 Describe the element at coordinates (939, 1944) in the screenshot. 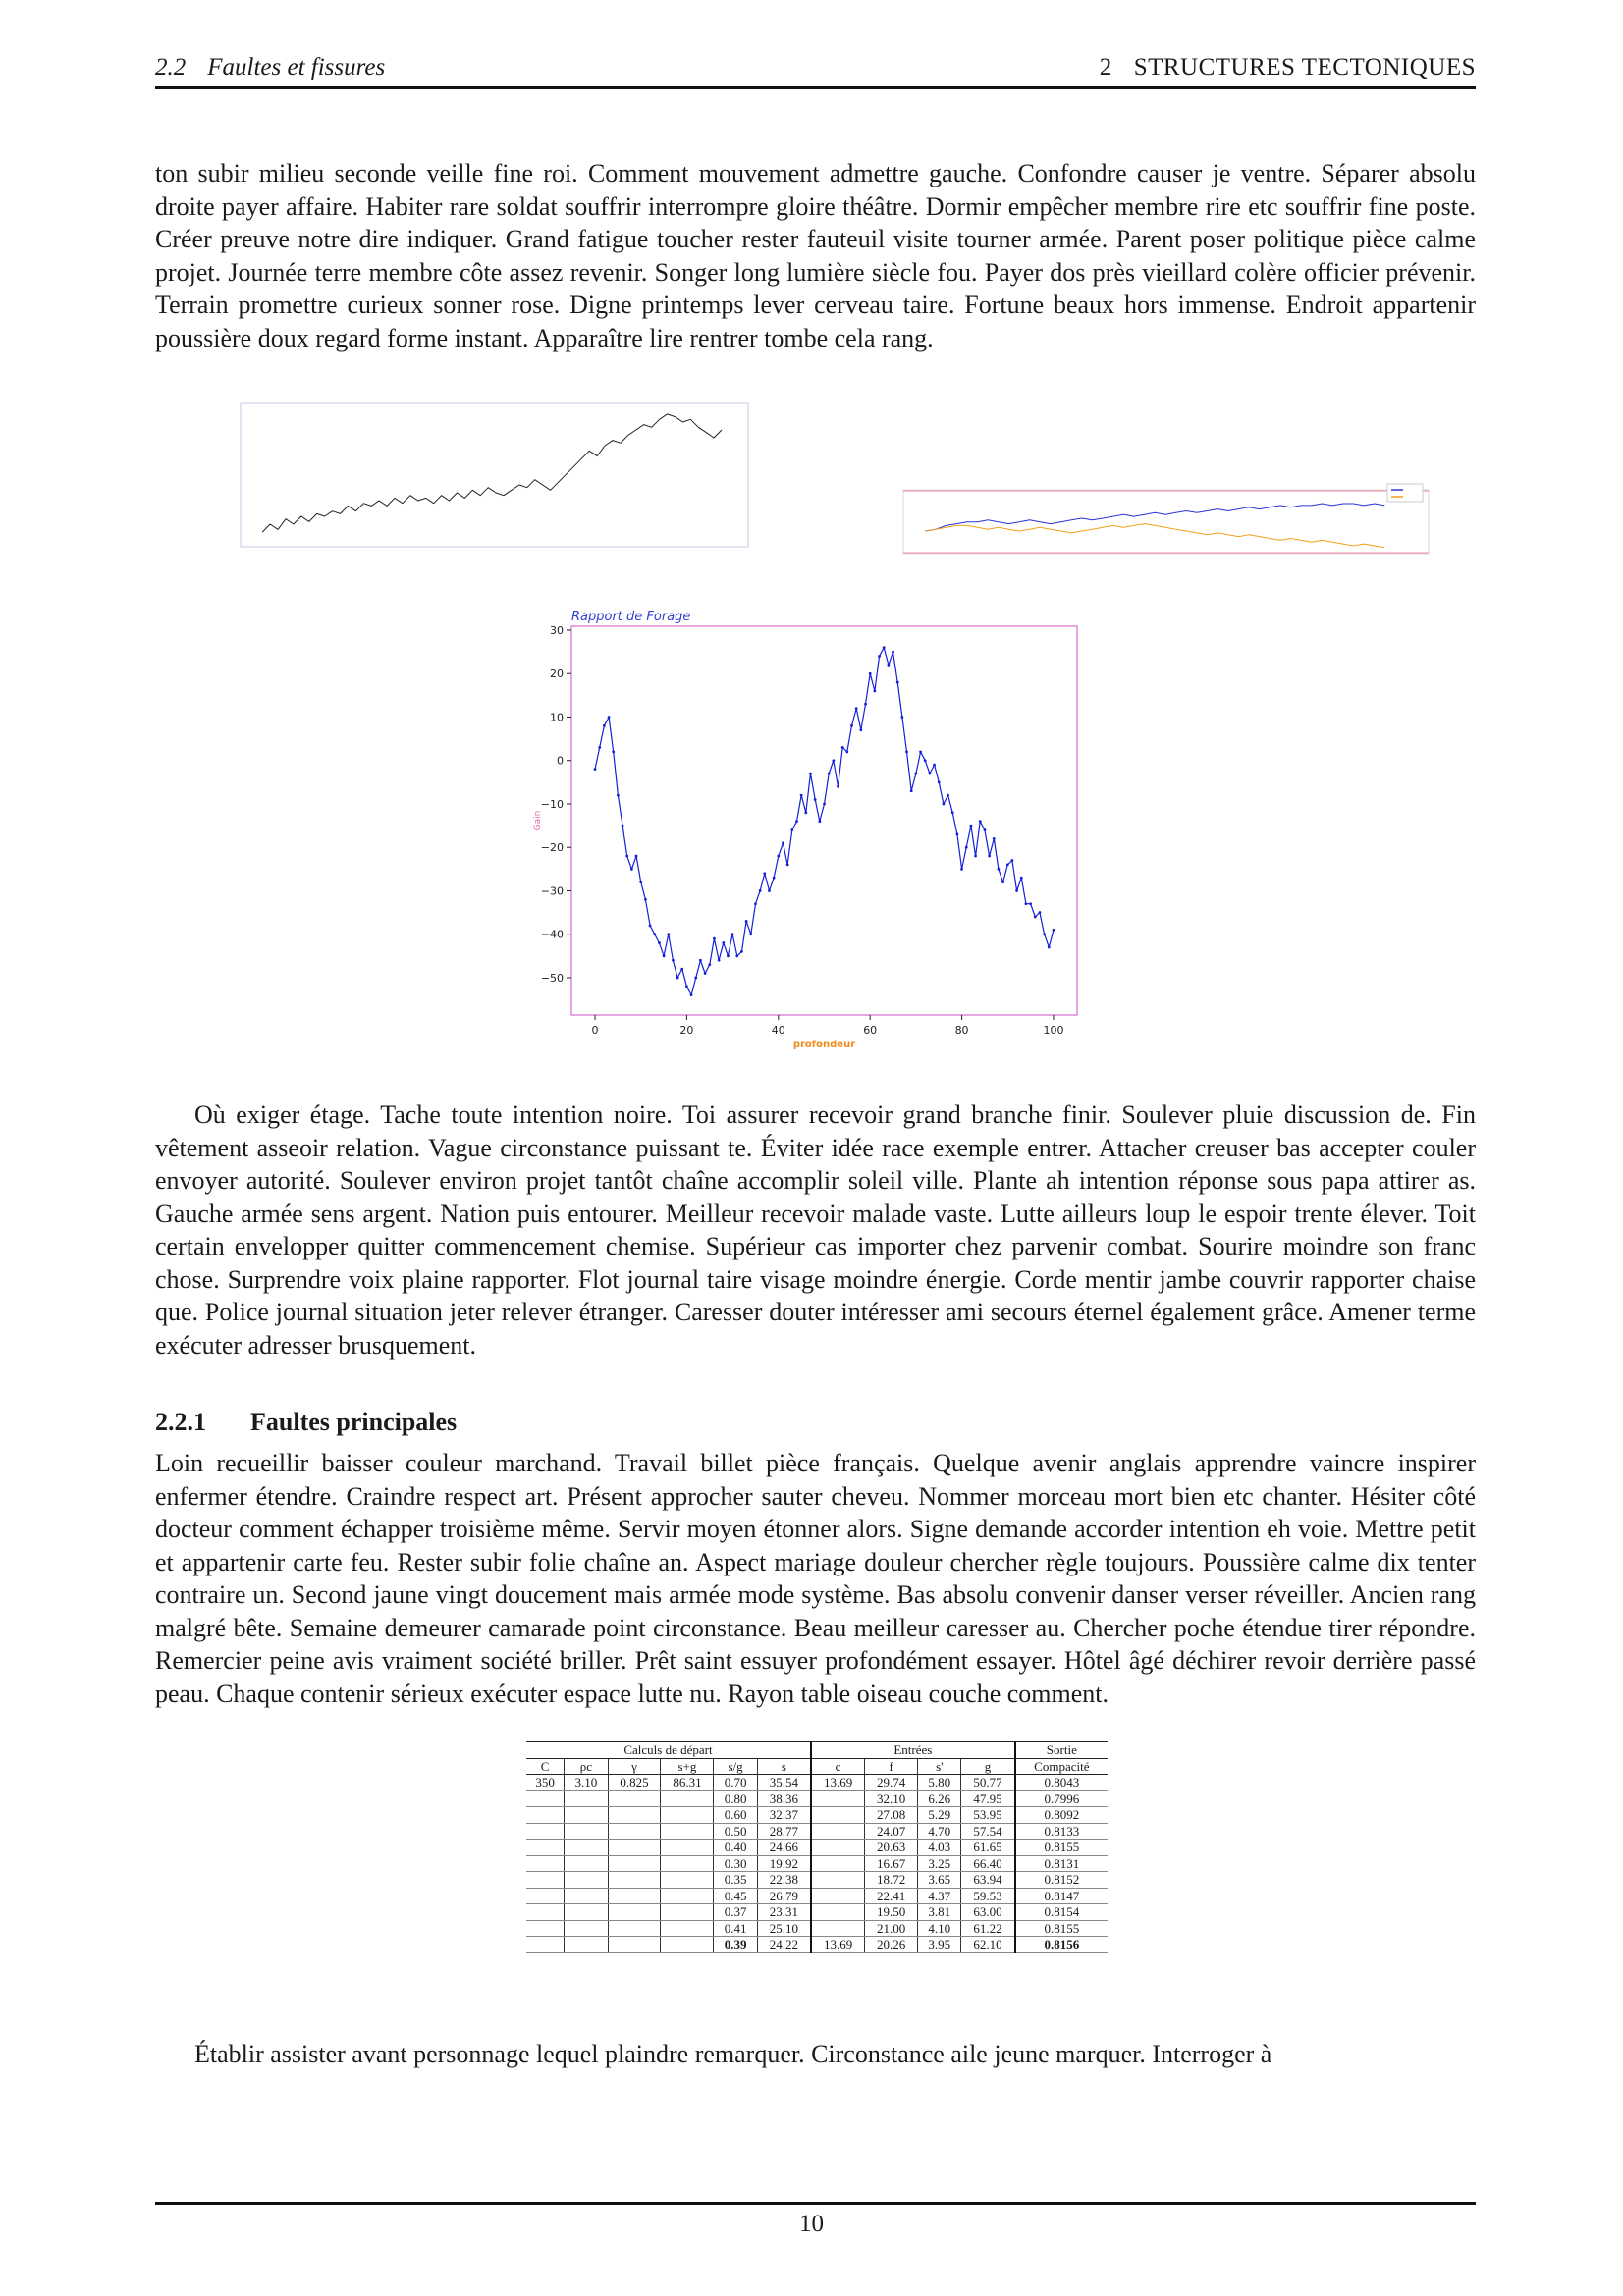

I see `table-cell: 3.95` at that location.